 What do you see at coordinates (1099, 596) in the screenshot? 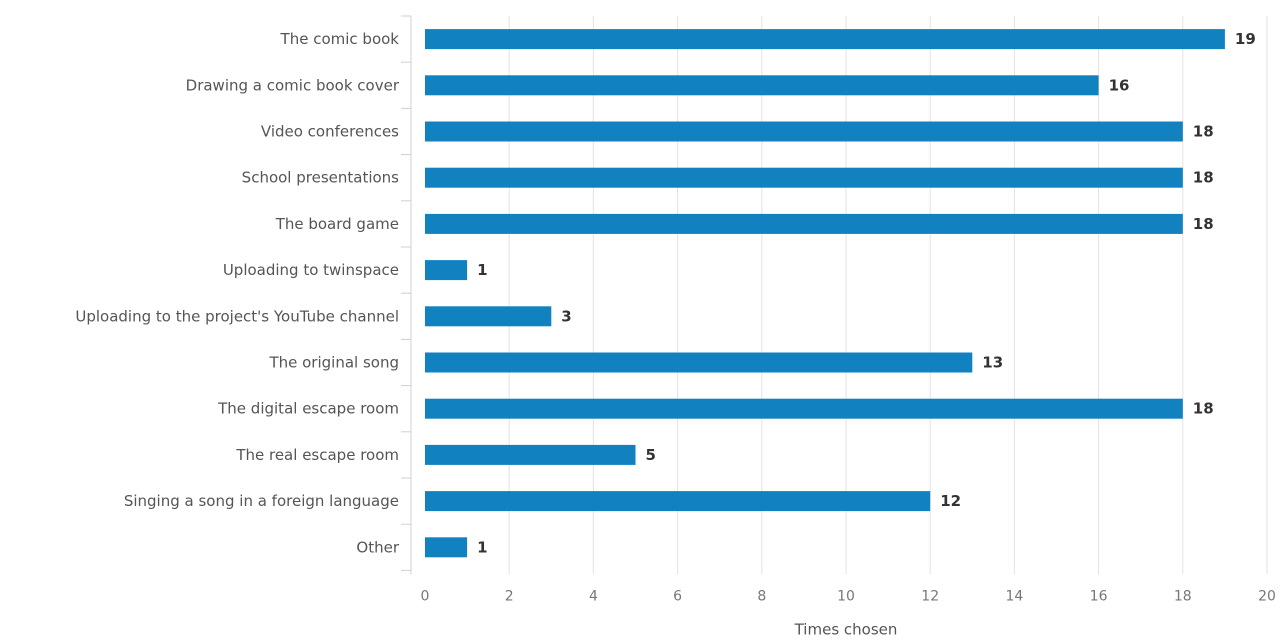
I see `x-tick-label: 16` at bounding box center [1099, 596].